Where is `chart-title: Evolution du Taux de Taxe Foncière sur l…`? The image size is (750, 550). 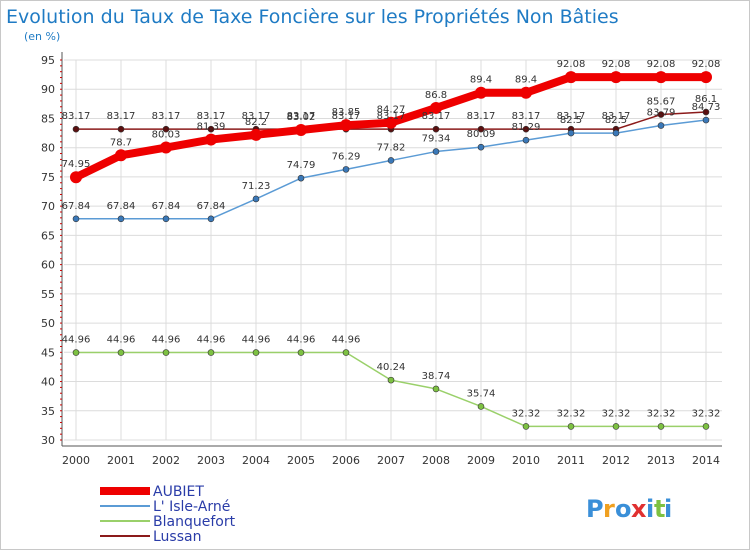
chart-title: Evolution du Taux de Taxe Foncière sur l… is located at coordinates (312, 17).